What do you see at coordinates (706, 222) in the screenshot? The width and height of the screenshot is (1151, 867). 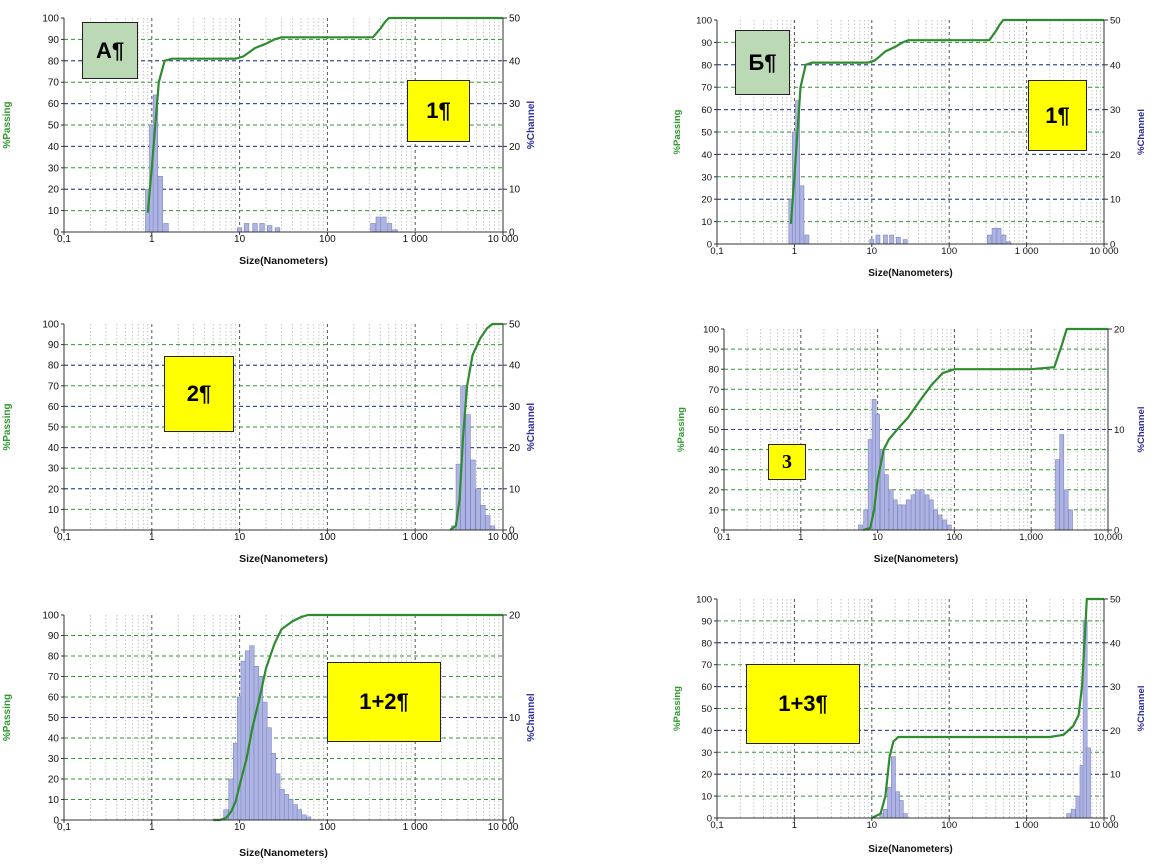 I see `y-tick-label-left: 10` at bounding box center [706, 222].